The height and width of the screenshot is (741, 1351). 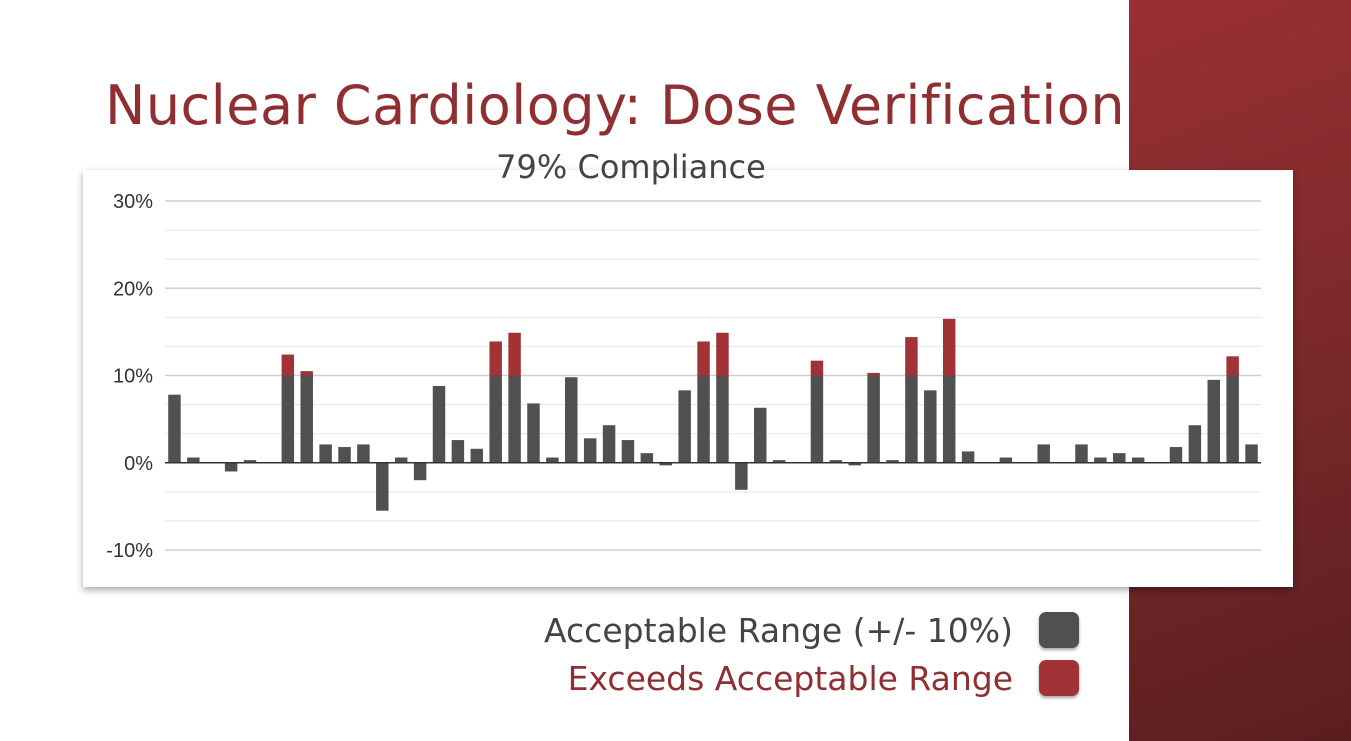 What do you see at coordinates (129, 551) in the screenshot?
I see `y-tick-label: -10%` at bounding box center [129, 551].